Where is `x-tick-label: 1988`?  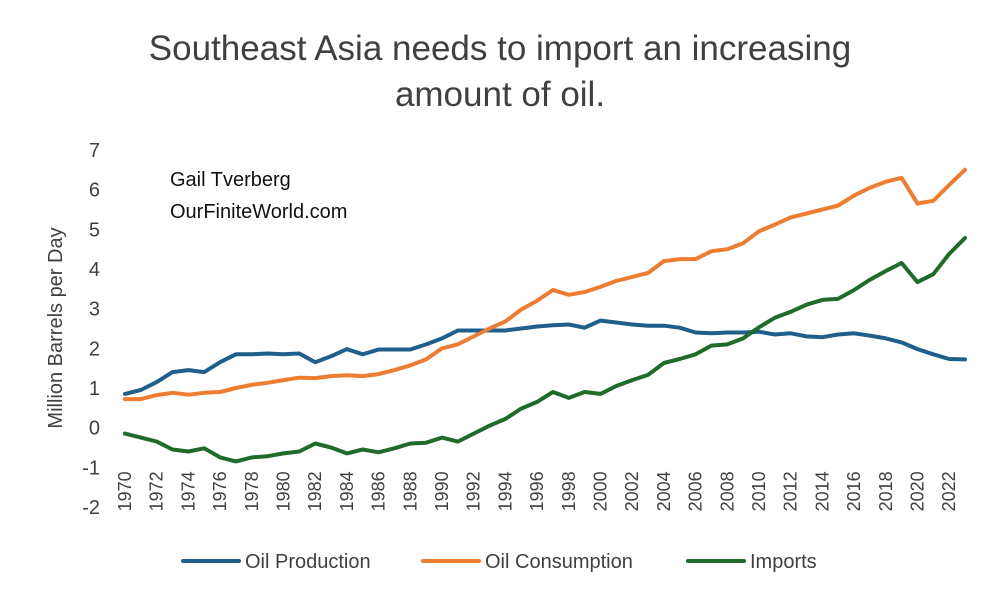
x-tick-label: 1988 is located at coordinates (410, 491).